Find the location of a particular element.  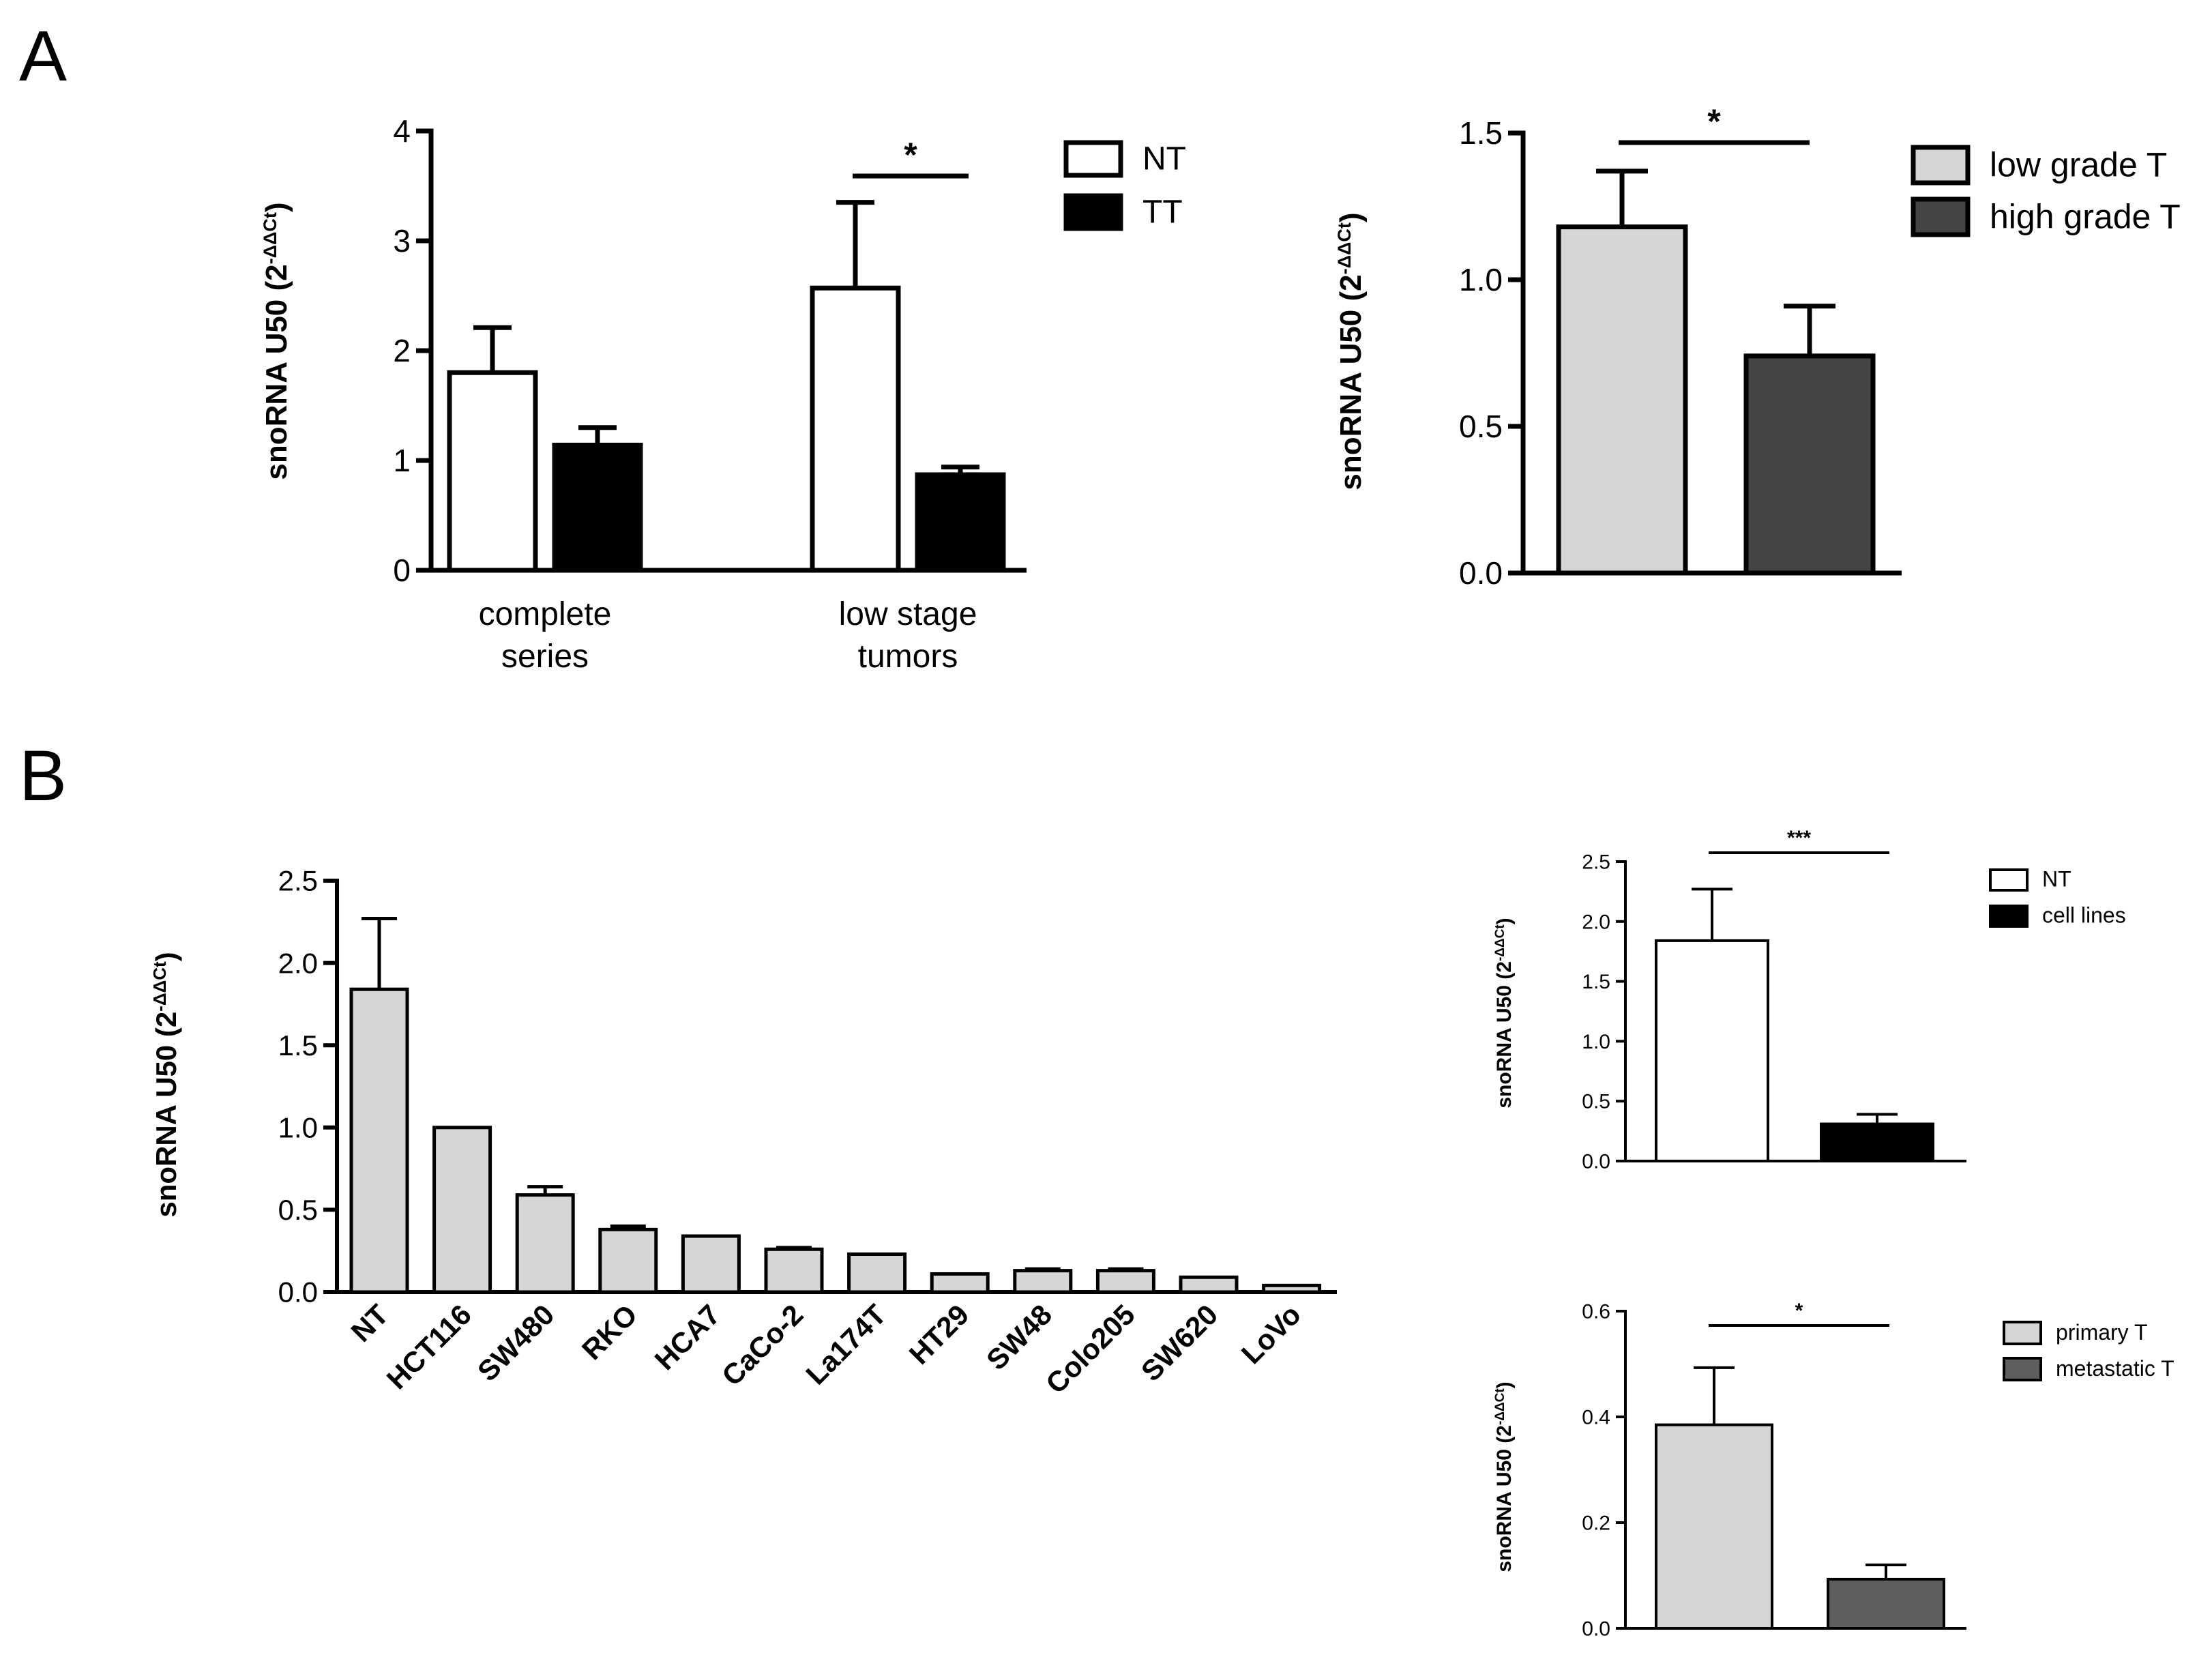

a2-y-tick-label: 0.0 is located at coordinates (1481, 573).